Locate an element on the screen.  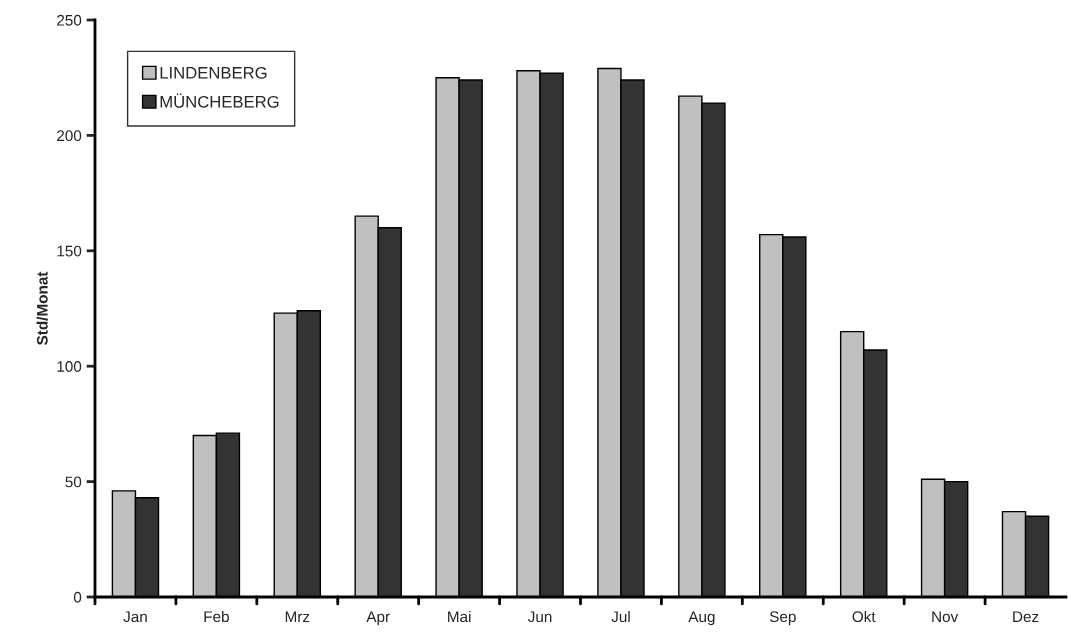
x-tick-label: Nov is located at coordinates (945, 617).